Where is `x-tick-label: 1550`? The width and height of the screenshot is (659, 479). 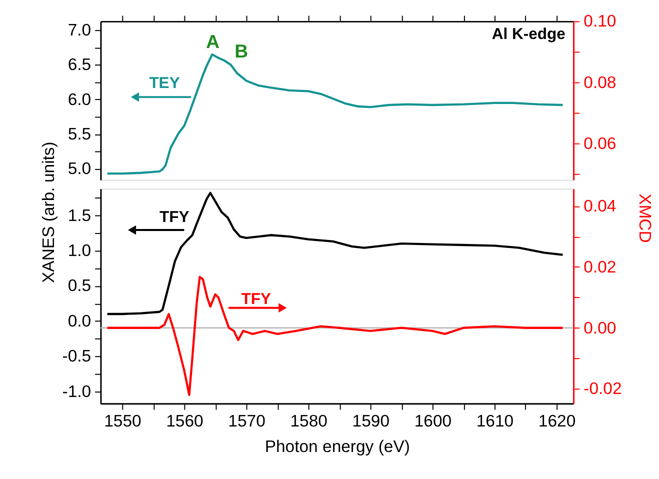
x-tick-label: 1550 is located at coordinates (123, 421).